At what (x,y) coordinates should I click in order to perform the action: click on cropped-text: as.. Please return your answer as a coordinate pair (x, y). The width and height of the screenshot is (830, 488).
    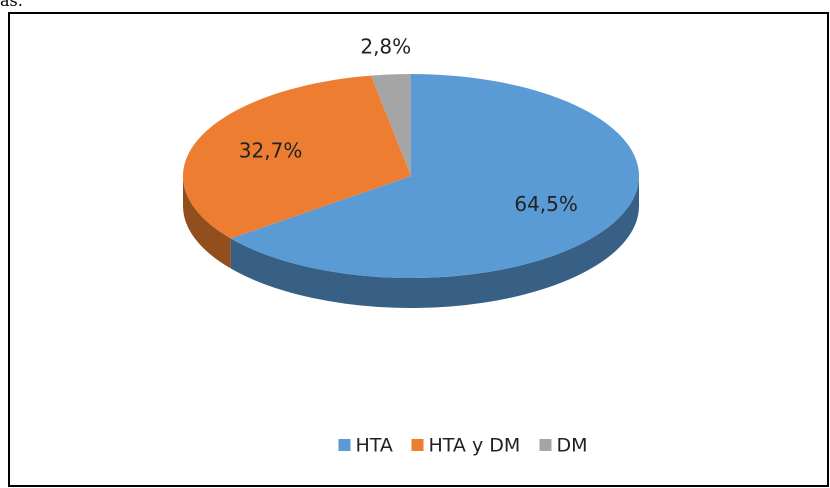
    Looking at the image, I should click on (11, 5).